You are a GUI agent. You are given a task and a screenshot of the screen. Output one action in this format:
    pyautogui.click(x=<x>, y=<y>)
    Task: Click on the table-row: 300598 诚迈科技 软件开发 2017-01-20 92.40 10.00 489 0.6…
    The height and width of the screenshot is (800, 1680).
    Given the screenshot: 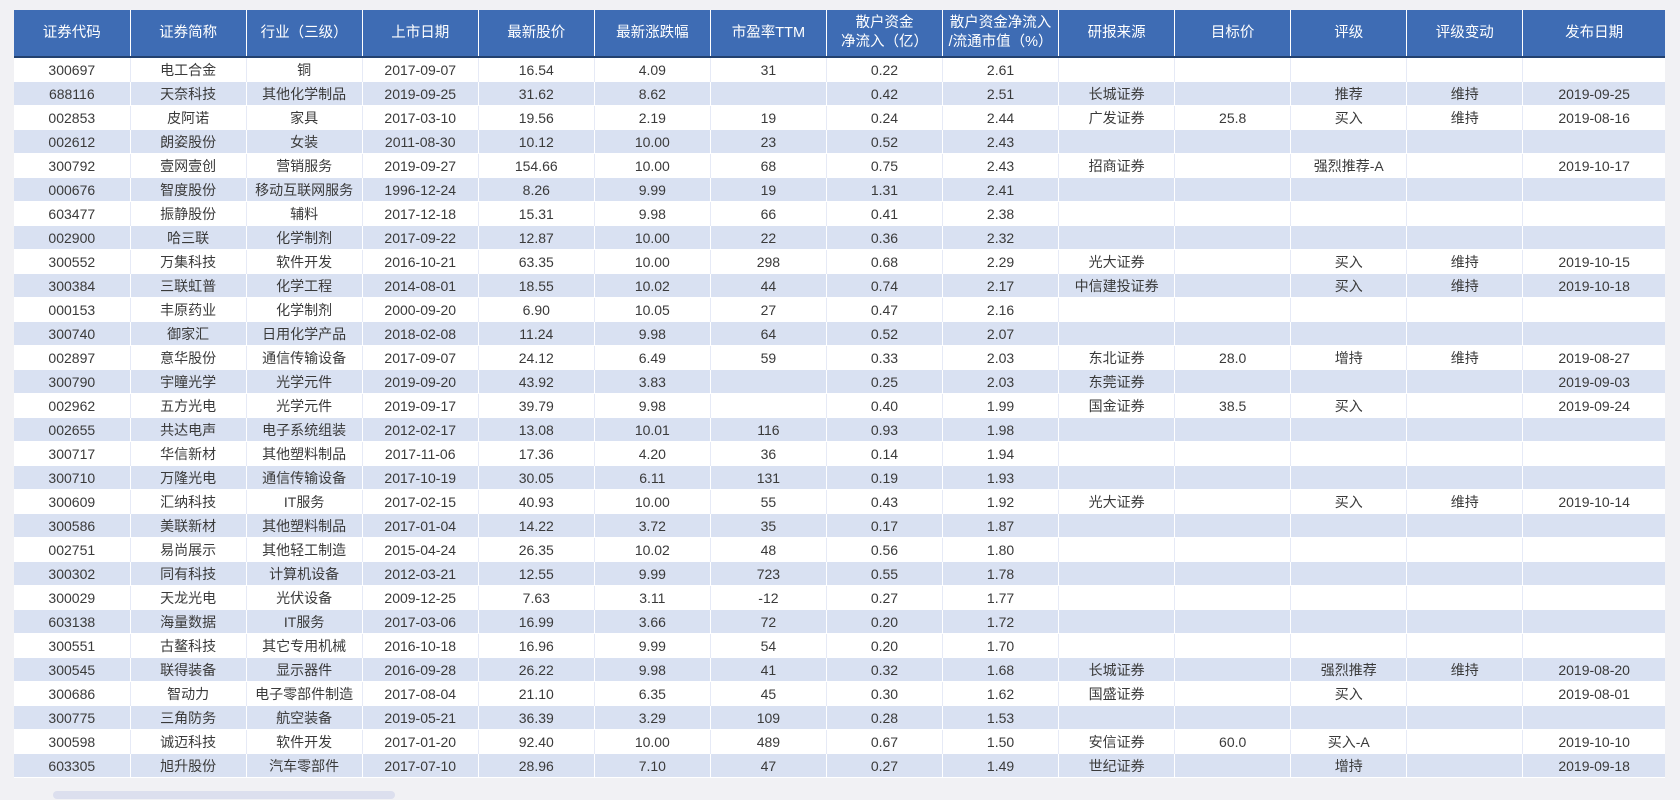 What is the action you would take?
    pyautogui.click(x=839, y=741)
    